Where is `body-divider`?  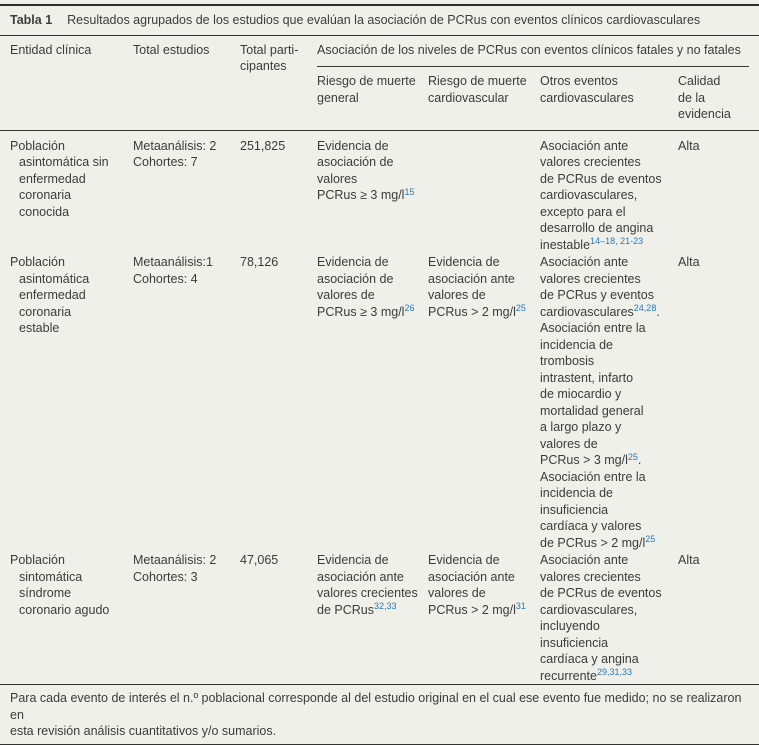 body-divider is located at coordinates (379, 684).